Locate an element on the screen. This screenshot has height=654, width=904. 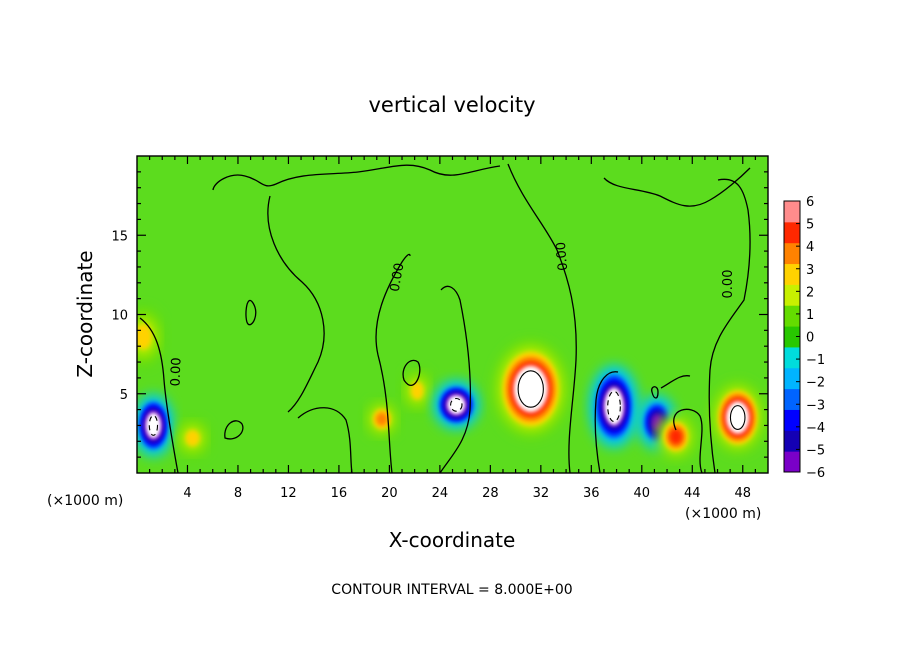
colorbar-label: −1 is located at coordinates (815, 360).